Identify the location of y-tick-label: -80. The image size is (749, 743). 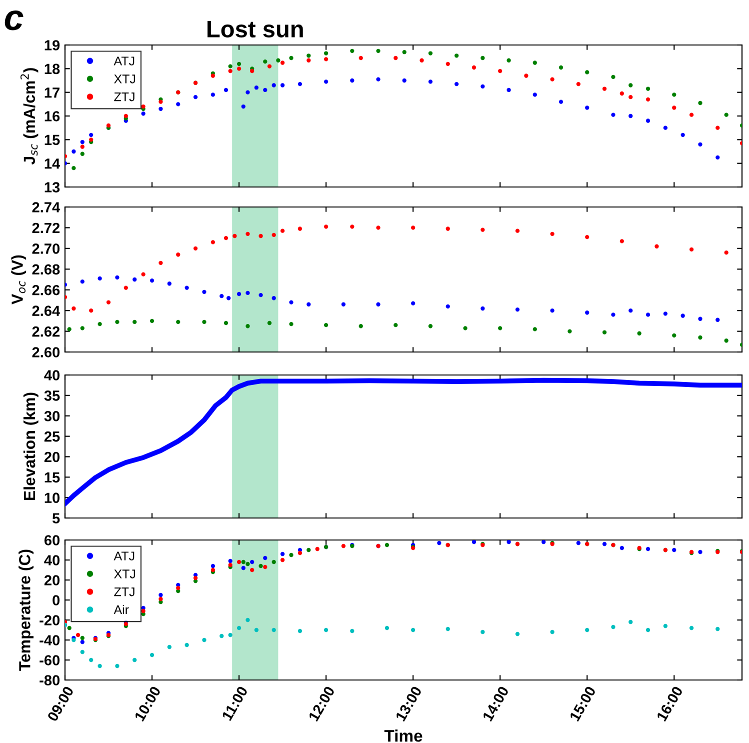
(50, 680).